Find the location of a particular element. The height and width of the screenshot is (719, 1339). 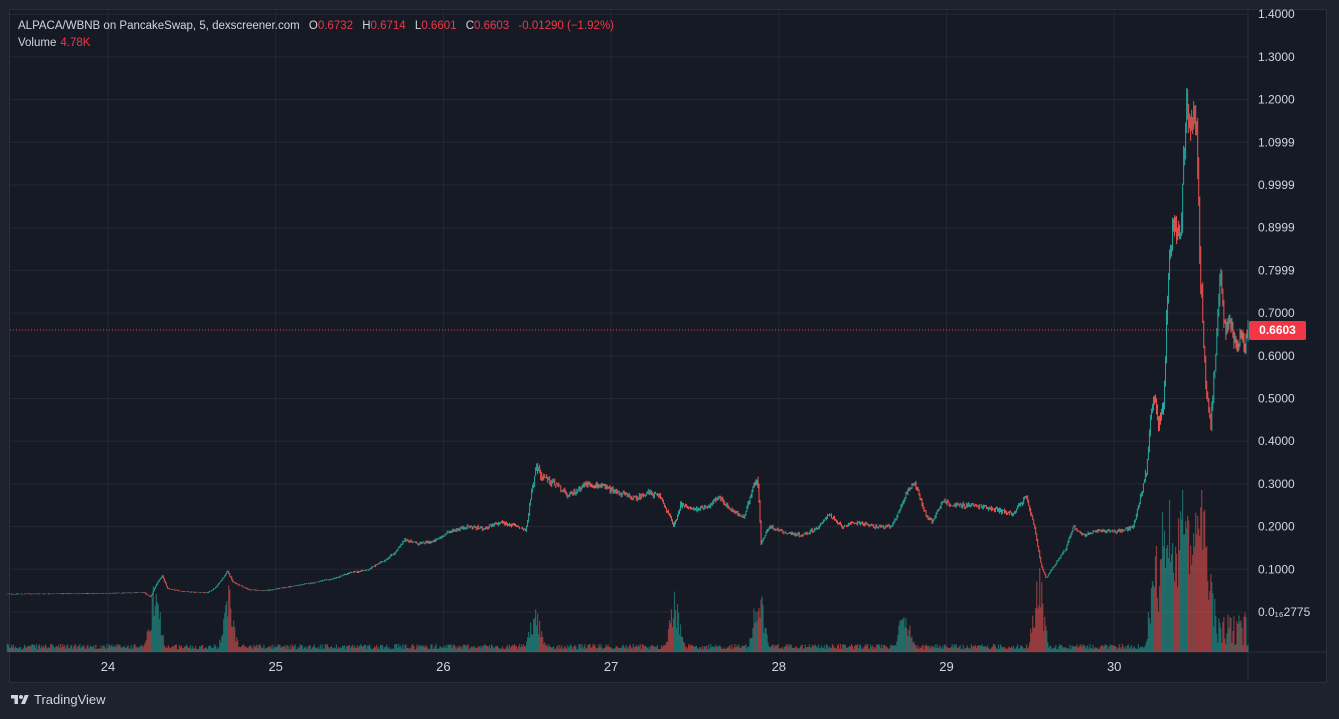

tradingview-branding: TradingView is located at coordinates (58, 699).